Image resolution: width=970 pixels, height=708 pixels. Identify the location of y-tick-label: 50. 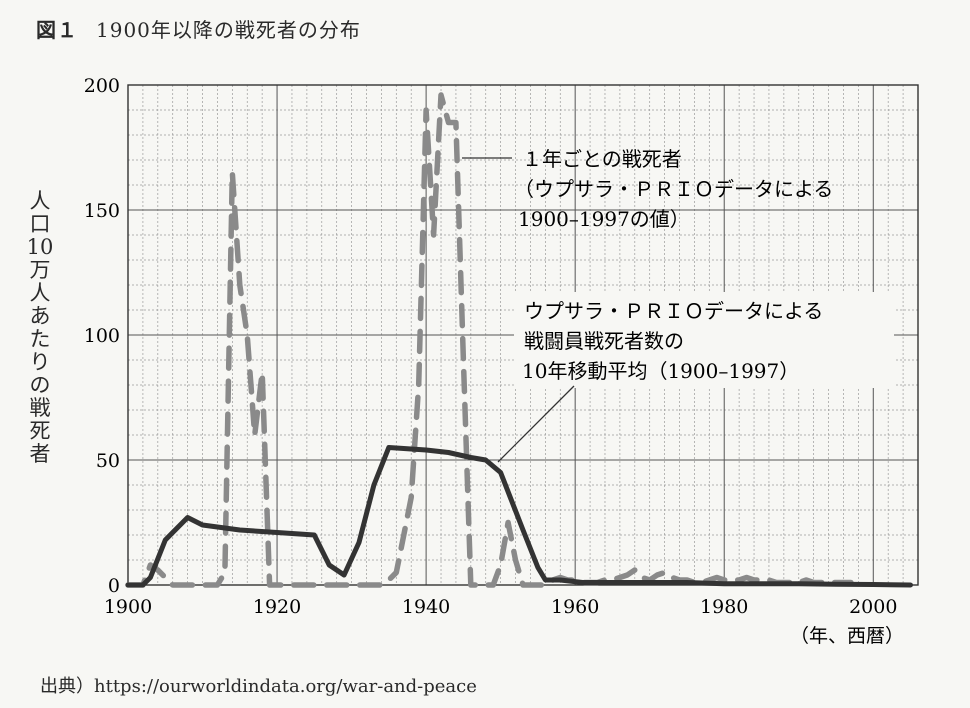
(108, 461).